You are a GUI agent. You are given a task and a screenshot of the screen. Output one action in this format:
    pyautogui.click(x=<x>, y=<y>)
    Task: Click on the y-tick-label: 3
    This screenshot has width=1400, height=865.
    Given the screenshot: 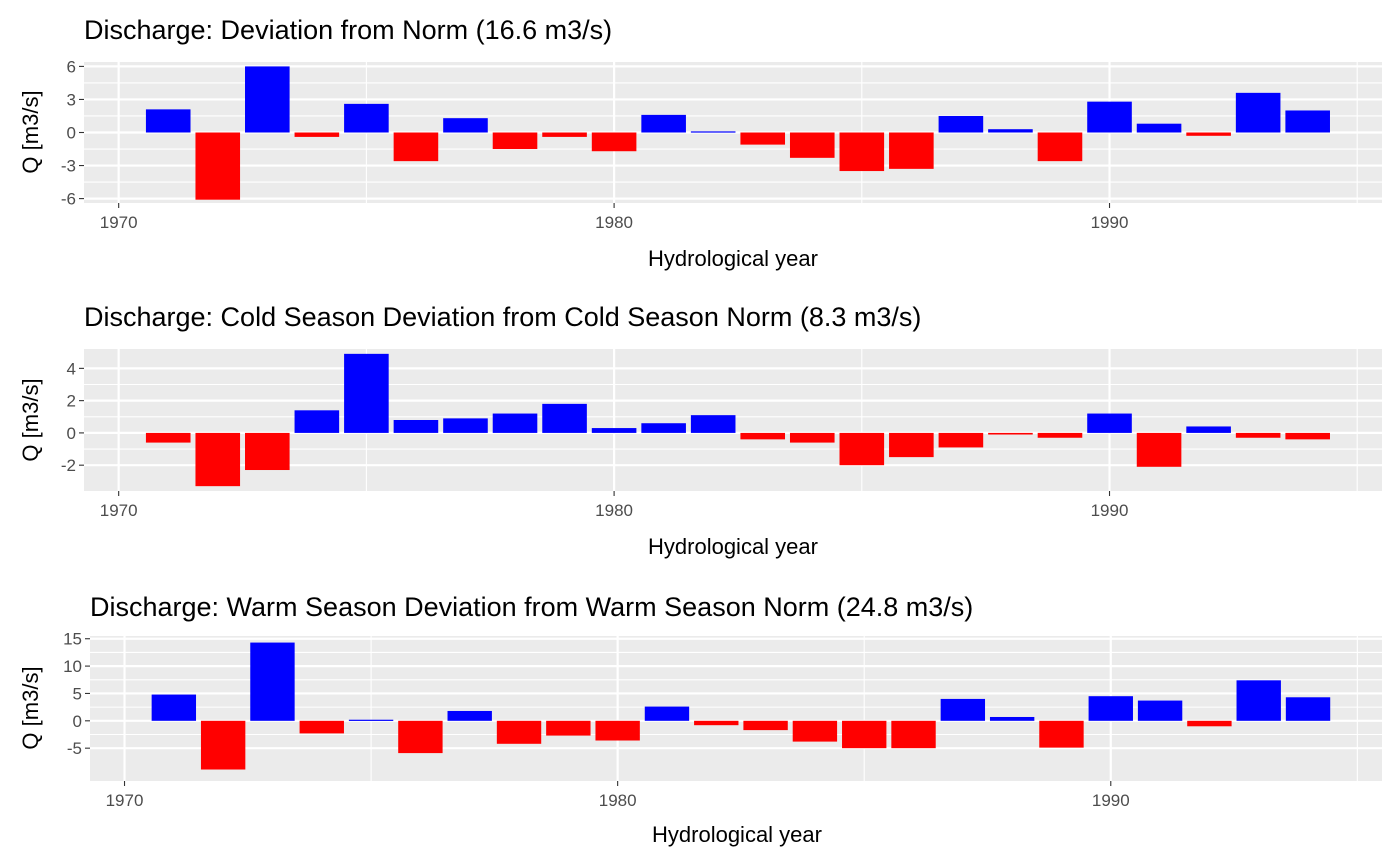 What is the action you would take?
    pyautogui.click(x=71, y=99)
    